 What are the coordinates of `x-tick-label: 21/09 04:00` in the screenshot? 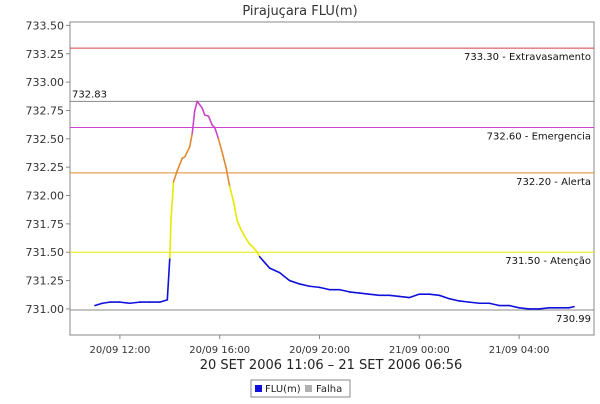 It's located at (519, 350).